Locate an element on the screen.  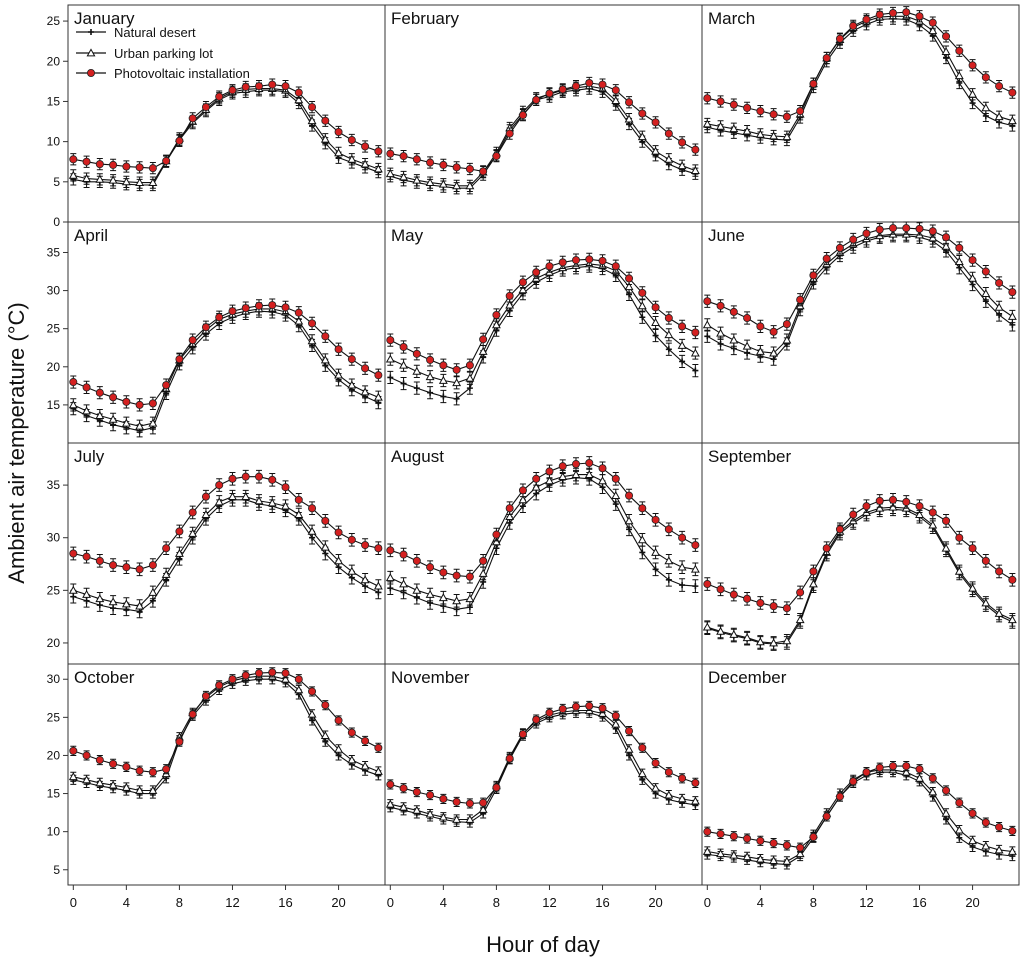
panel-title: November is located at coordinates (430, 677).